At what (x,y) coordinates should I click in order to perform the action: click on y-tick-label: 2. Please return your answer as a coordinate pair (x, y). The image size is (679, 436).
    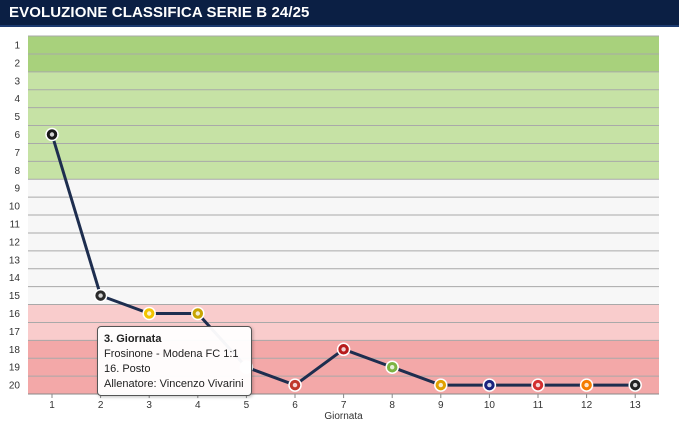
    Looking at the image, I should click on (17, 63).